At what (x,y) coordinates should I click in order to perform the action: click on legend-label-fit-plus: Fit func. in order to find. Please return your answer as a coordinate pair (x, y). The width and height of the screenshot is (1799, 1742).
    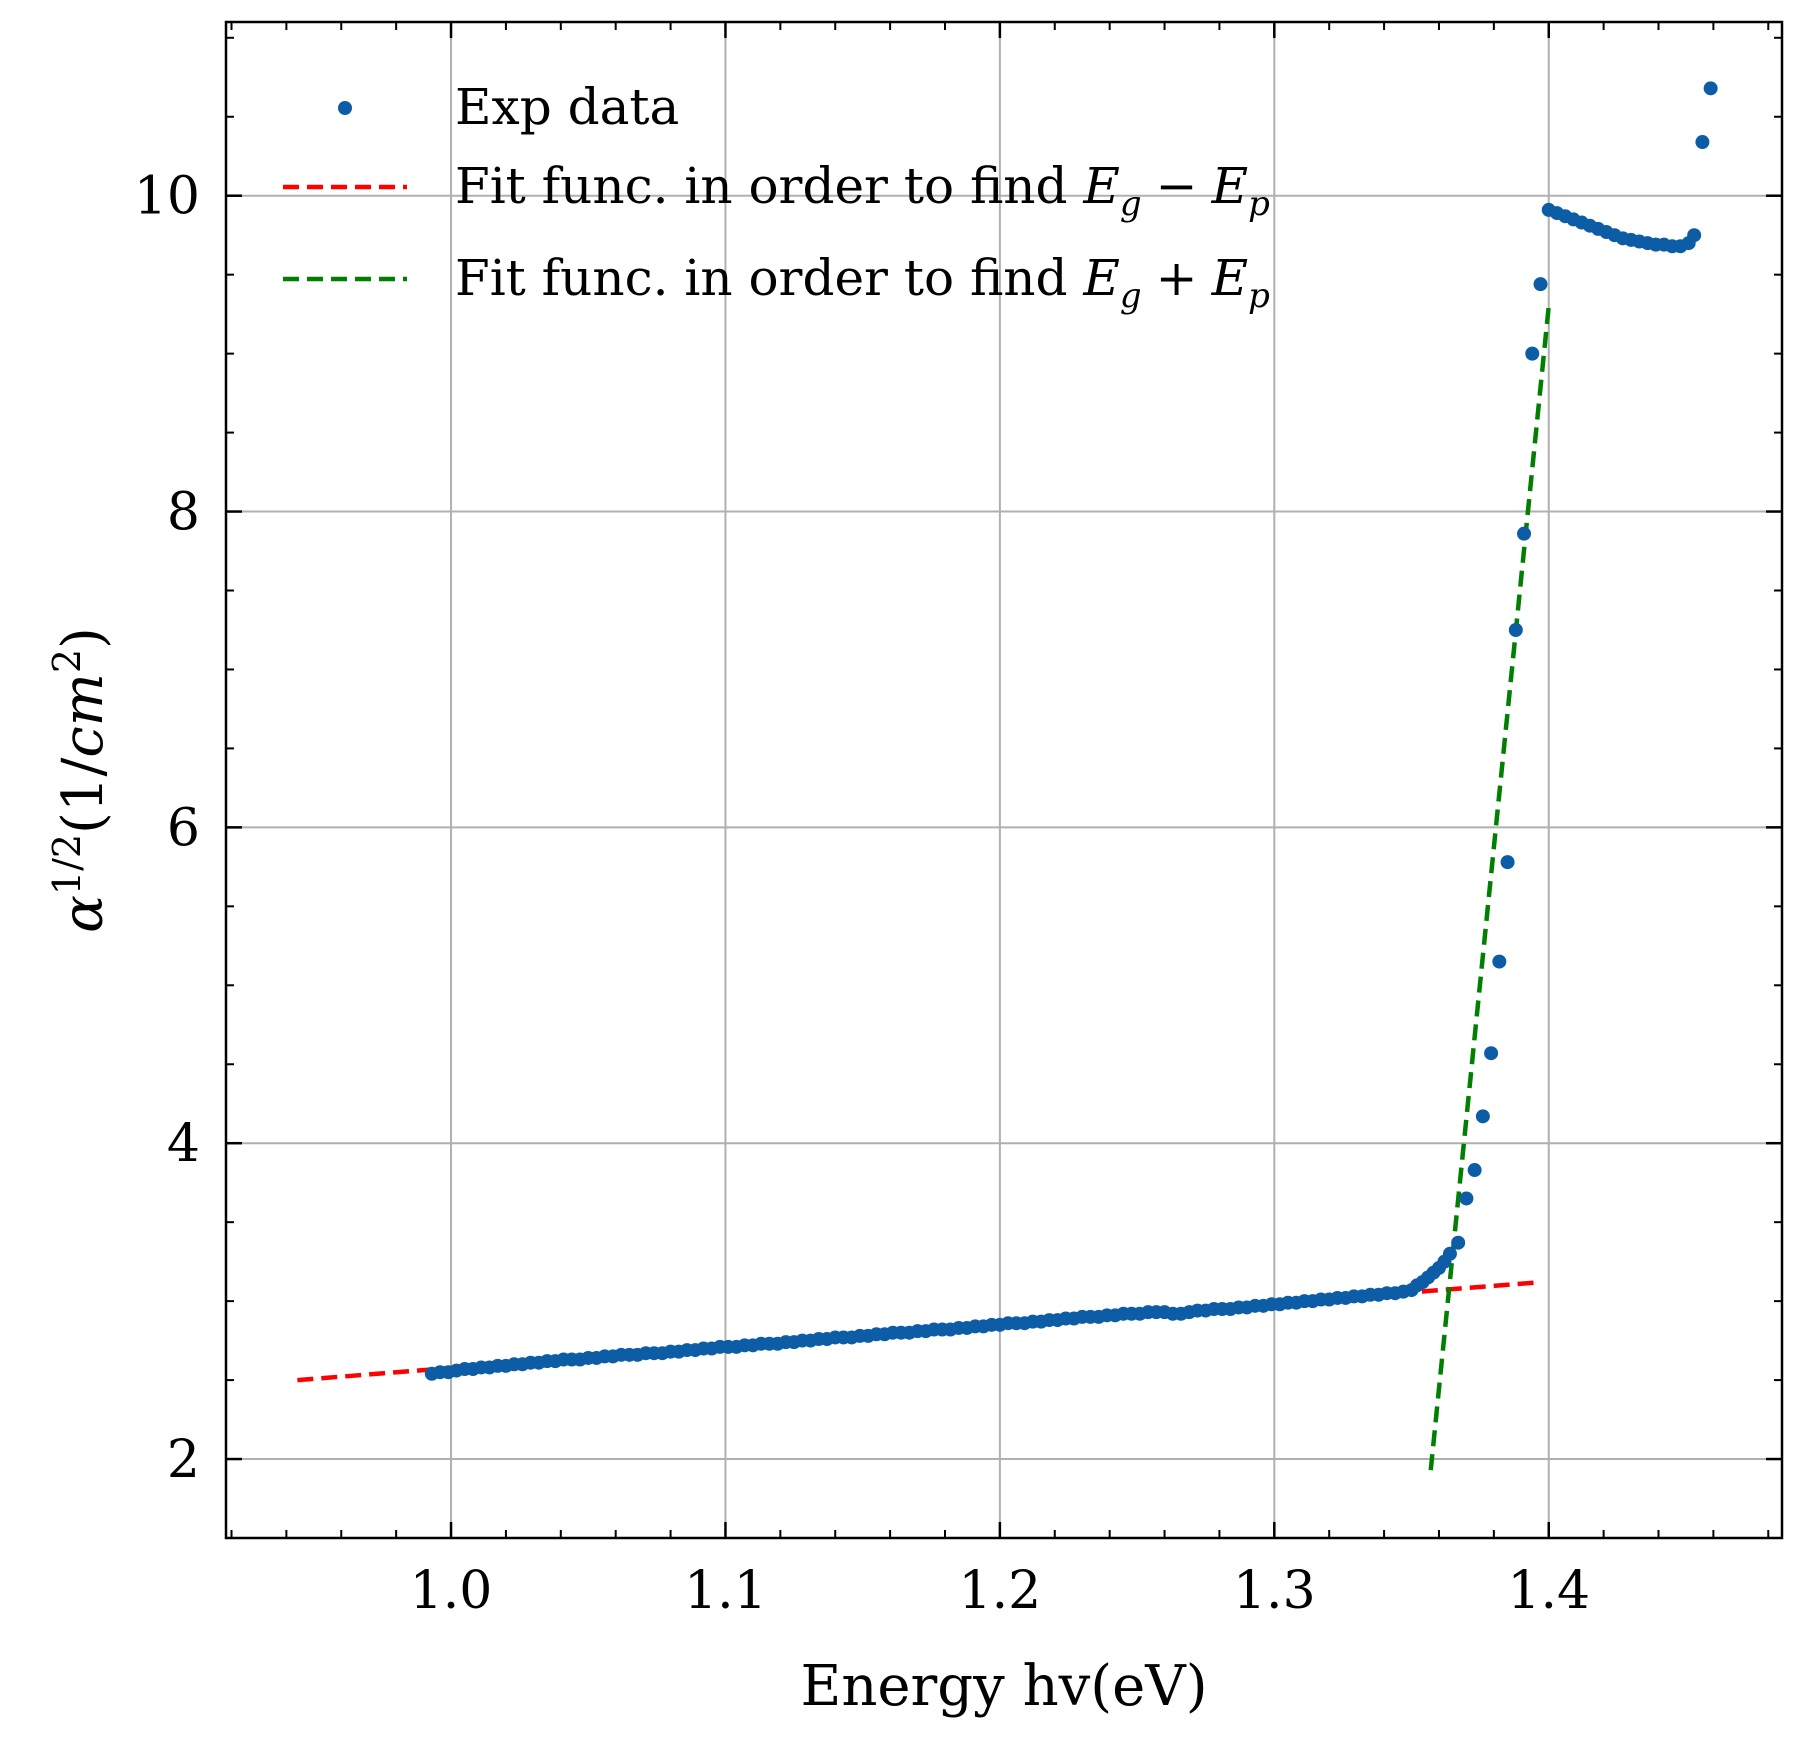
    Looking at the image, I should click on (761, 278).